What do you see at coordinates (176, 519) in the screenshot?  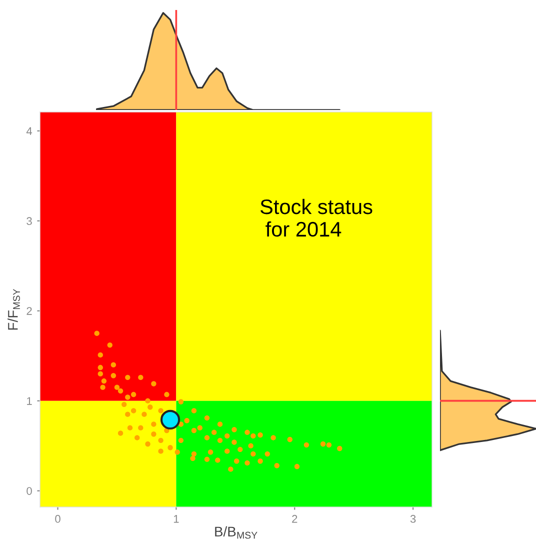 I see `x-tick-label: 1` at bounding box center [176, 519].